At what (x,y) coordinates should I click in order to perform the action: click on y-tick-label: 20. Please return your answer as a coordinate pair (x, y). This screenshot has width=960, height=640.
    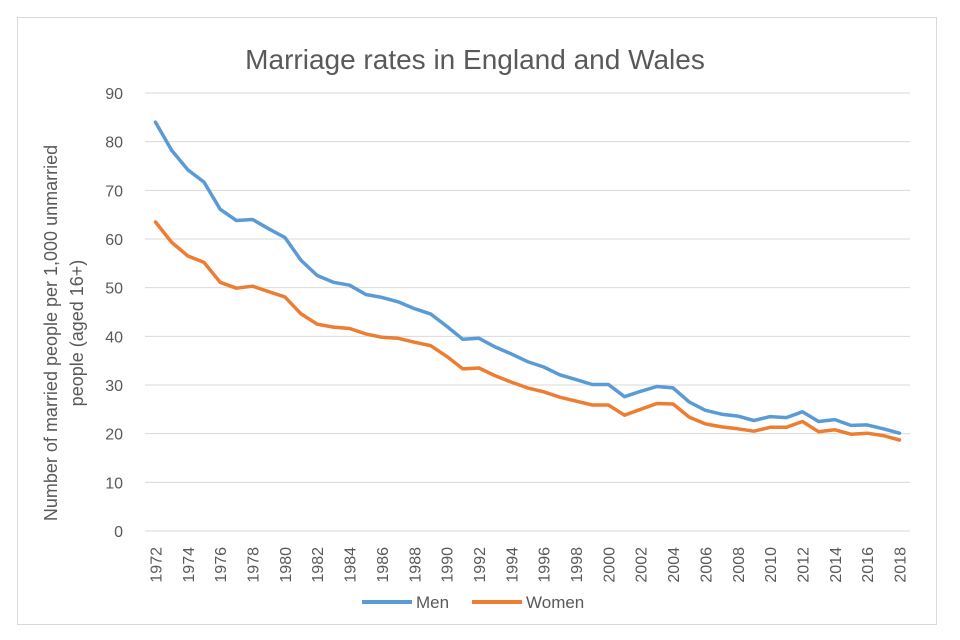
    Looking at the image, I should click on (114, 435).